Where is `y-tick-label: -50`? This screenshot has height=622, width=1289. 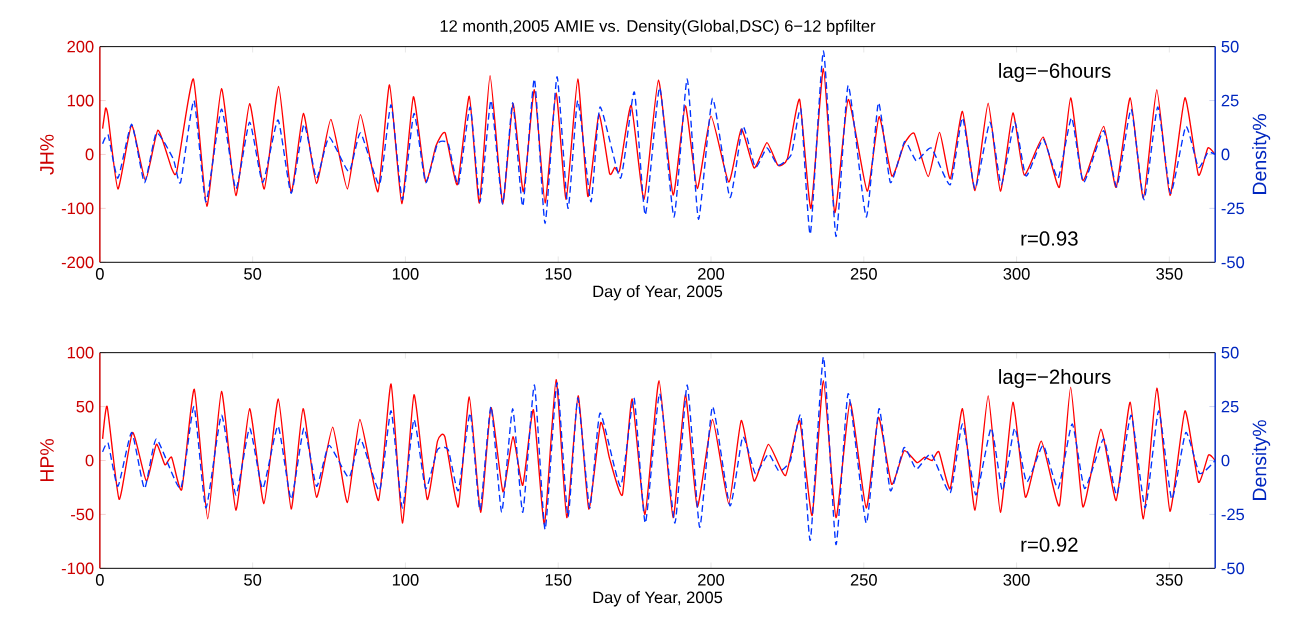 y-tick-label: -50 is located at coordinates (82, 514).